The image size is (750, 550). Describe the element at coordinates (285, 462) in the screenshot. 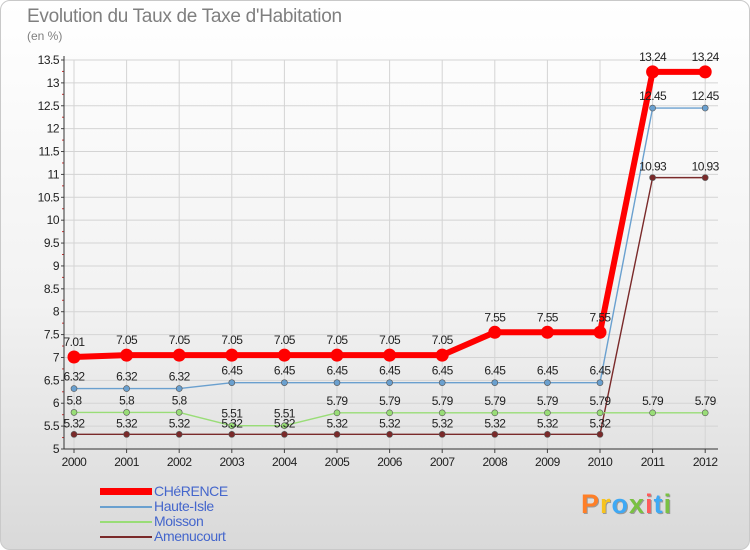

I see `x-tick-label: 2004` at that location.